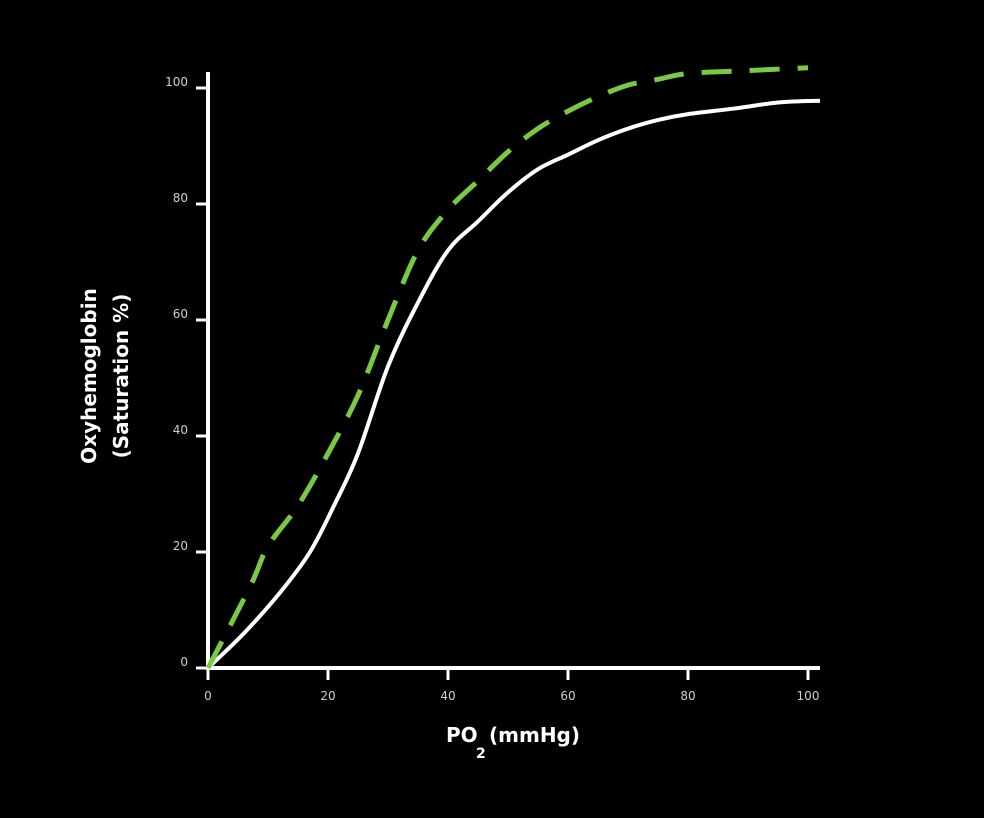 The height and width of the screenshot is (818, 984). What do you see at coordinates (105, 376) in the screenshot?
I see `y-axis-title: Oxyhemoglobin (Saturation %)` at bounding box center [105, 376].